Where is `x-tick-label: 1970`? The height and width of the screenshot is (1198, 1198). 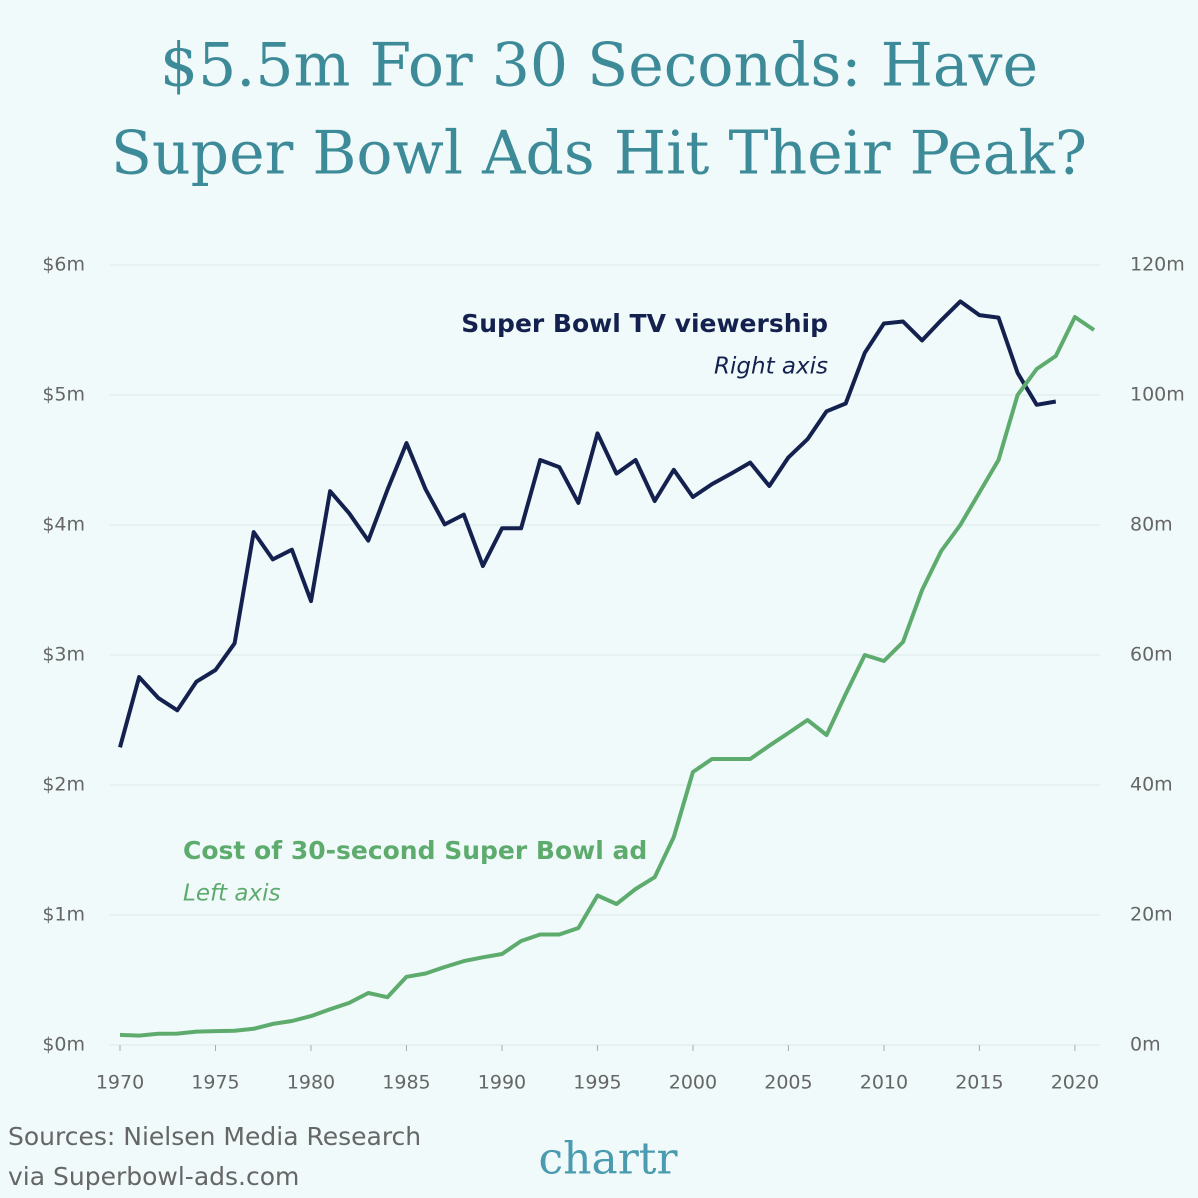 x-tick-label: 1970 is located at coordinates (120, 1083).